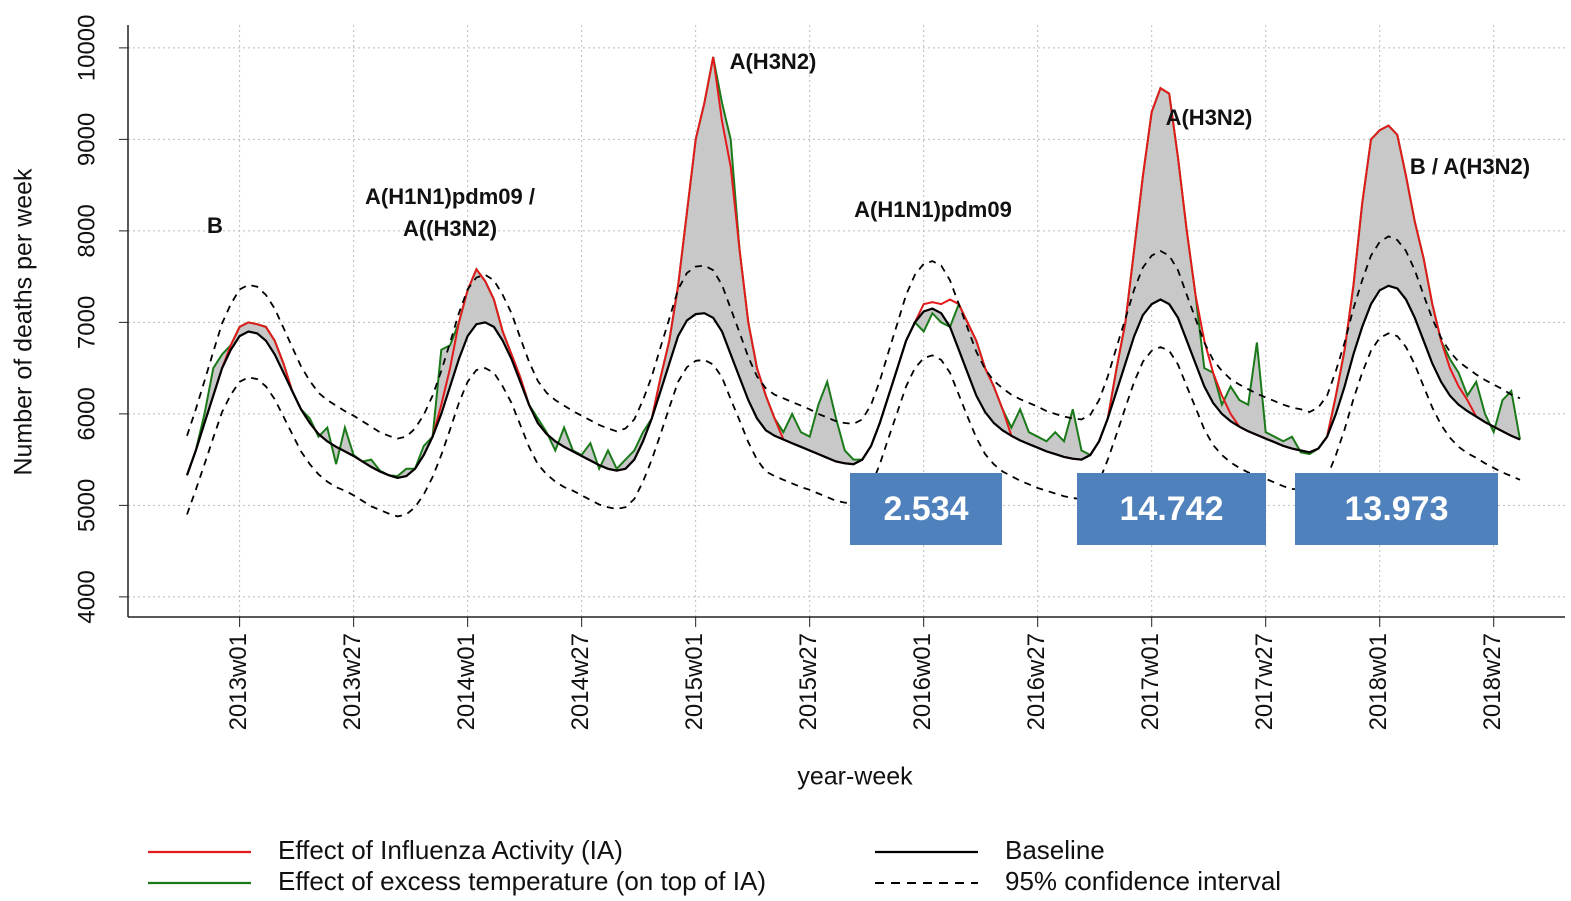 The width and height of the screenshot is (1571, 901). Describe the element at coordinates (86, 505) in the screenshot. I see `y-tick-label: 5000` at that location.